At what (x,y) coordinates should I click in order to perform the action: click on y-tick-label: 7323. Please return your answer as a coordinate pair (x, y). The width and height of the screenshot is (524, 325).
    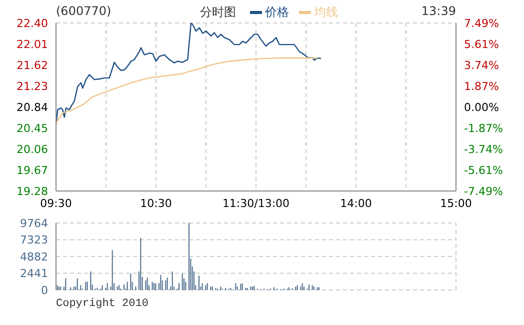
    Looking at the image, I should click on (34, 240).